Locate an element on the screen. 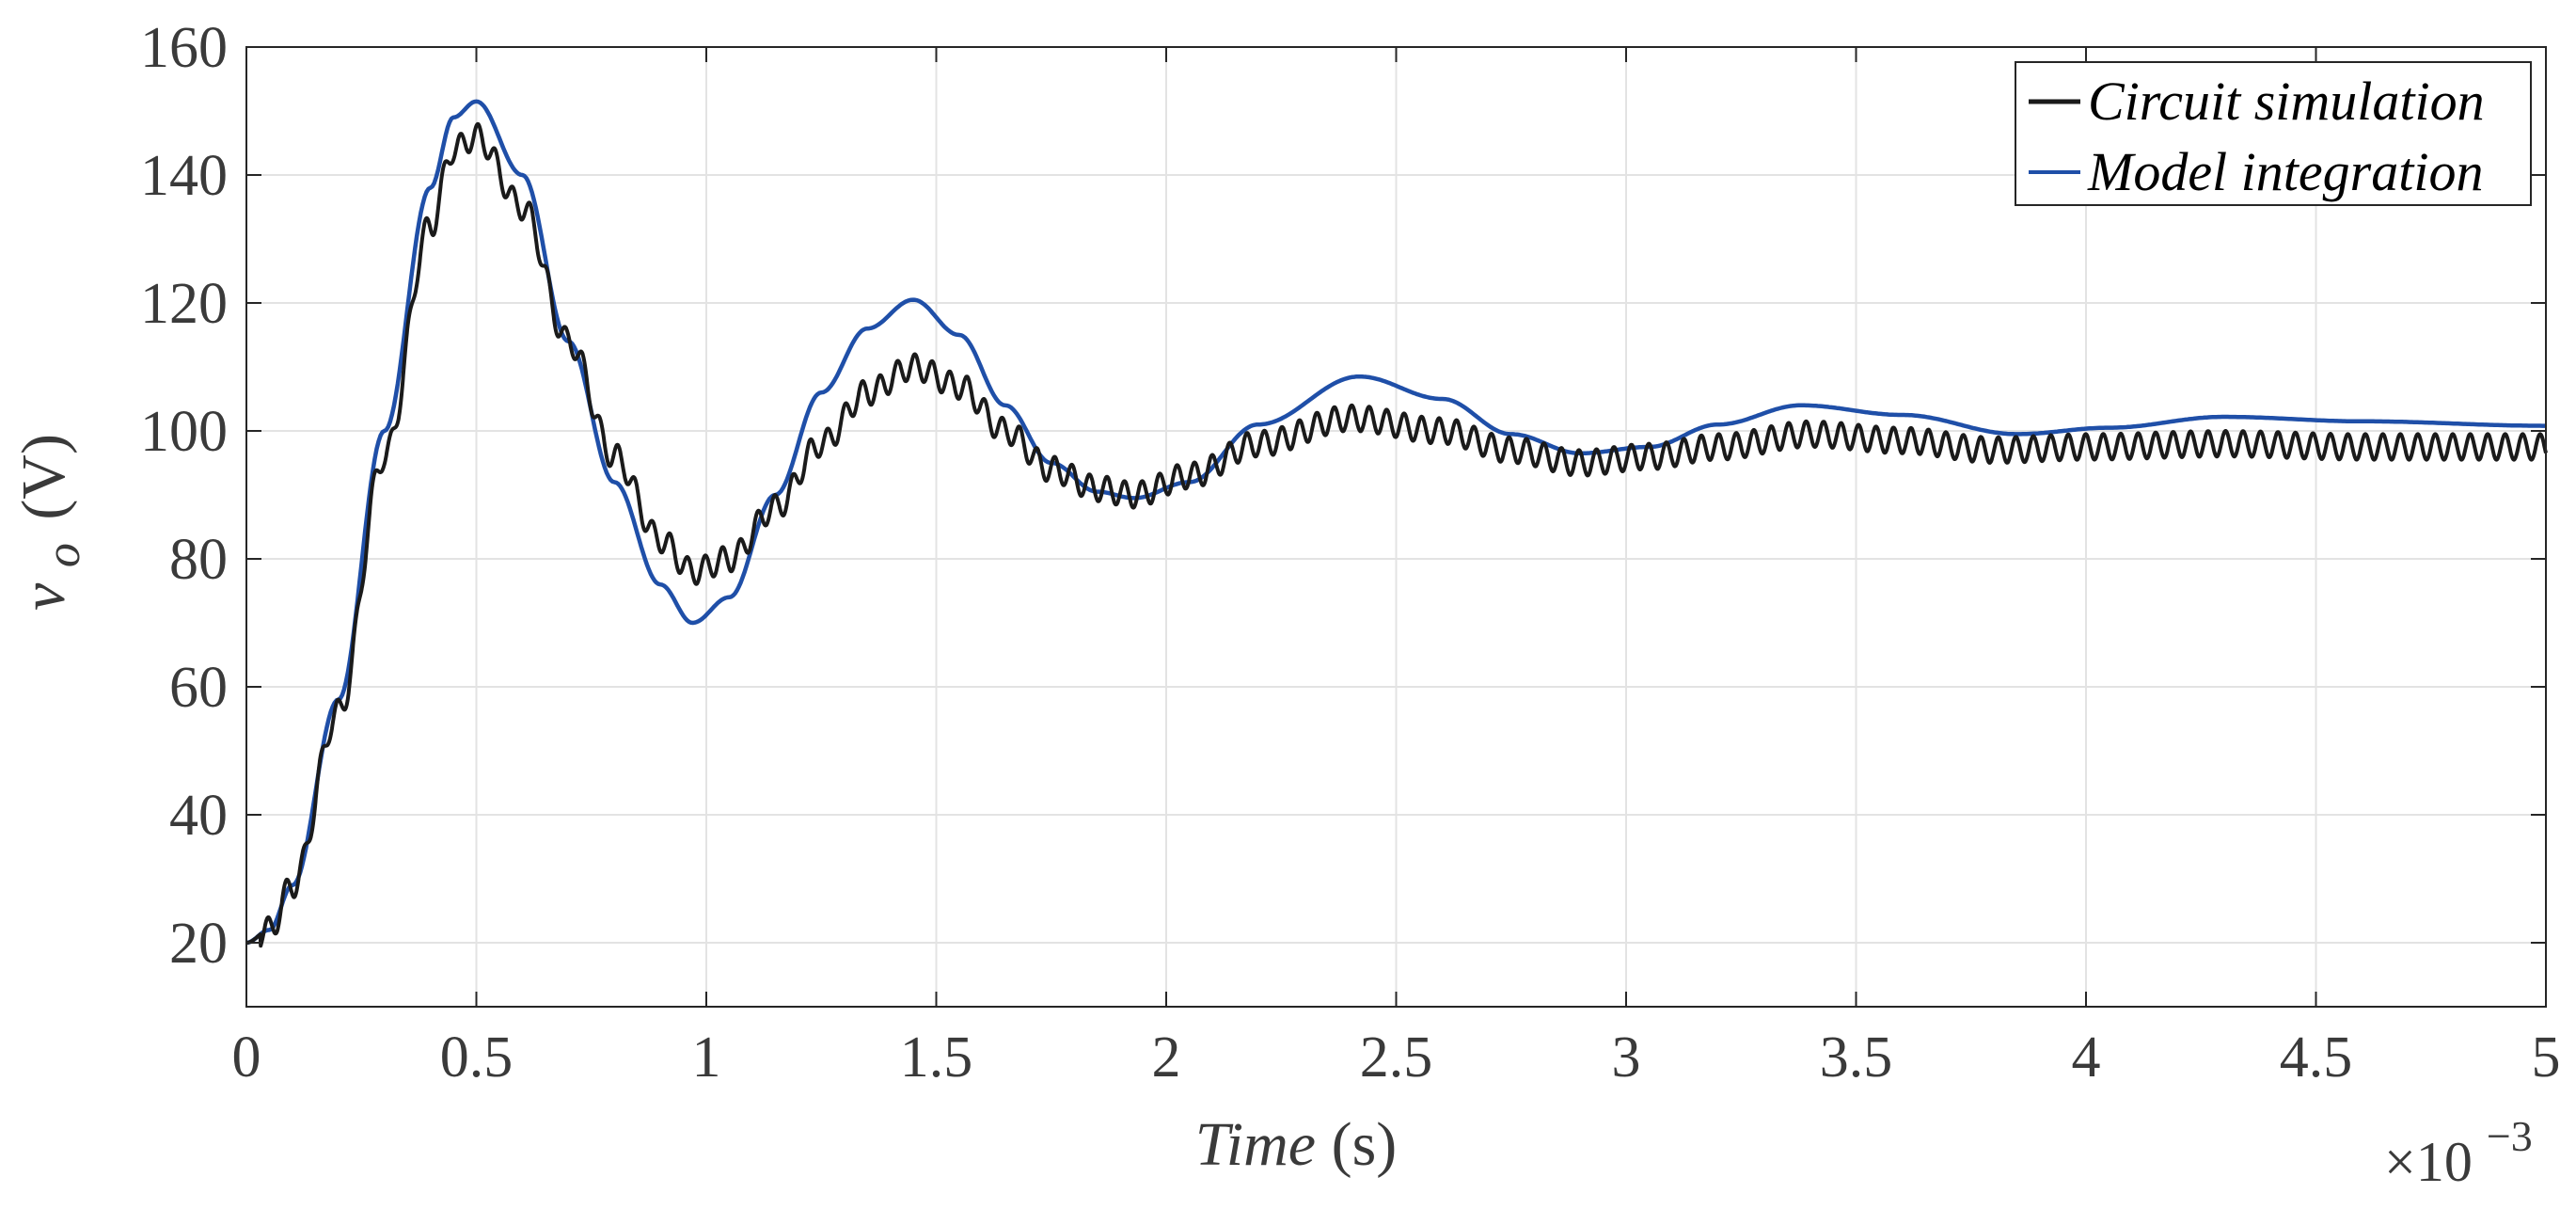  x-tick-label: 0.5 is located at coordinates (477, 1058).